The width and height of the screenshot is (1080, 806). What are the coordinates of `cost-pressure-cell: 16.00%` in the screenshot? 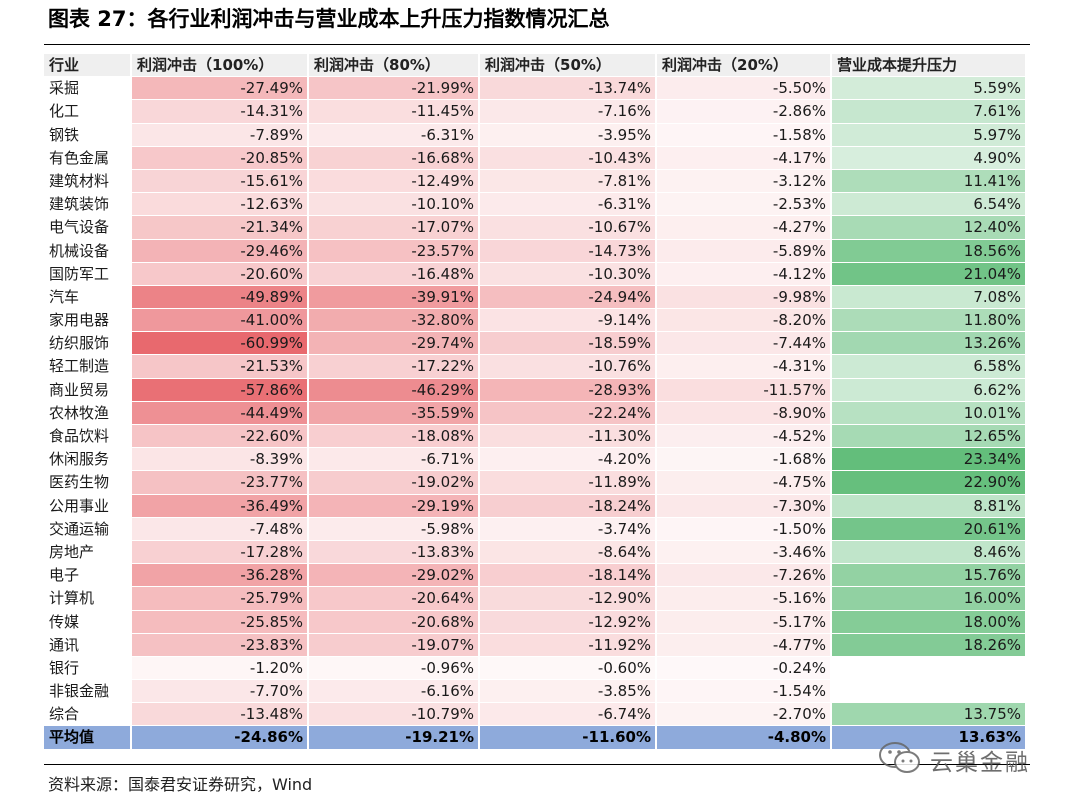 It's located at (928, 599).